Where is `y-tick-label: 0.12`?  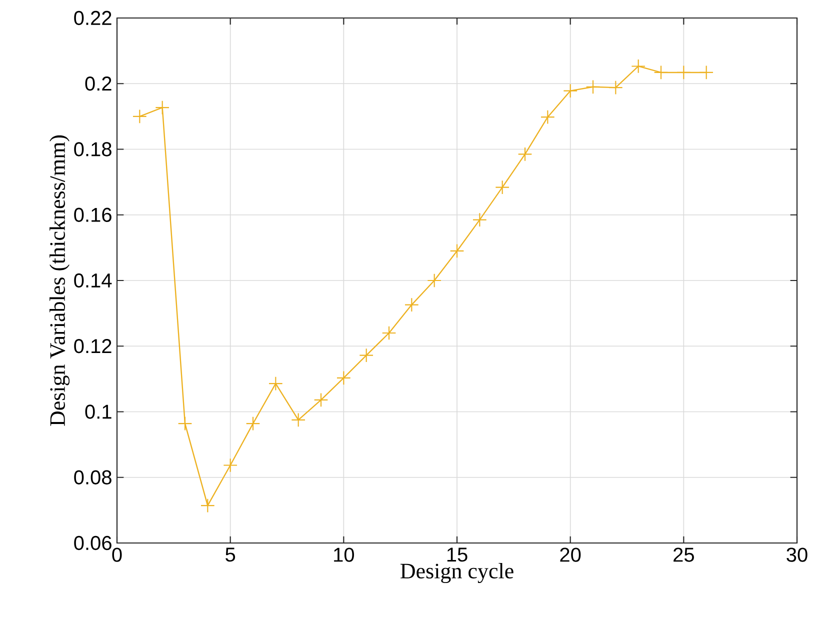
y-tick-label: 0.12 is located at coordinates (93, 346).